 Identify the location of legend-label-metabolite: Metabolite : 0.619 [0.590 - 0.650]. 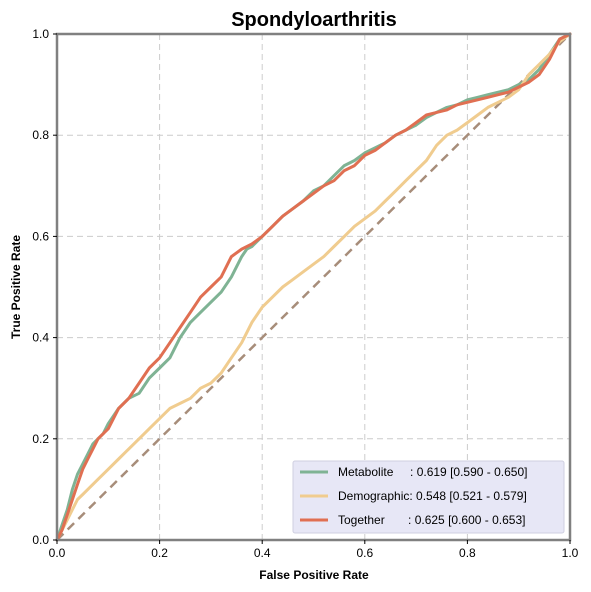
(432, 472).